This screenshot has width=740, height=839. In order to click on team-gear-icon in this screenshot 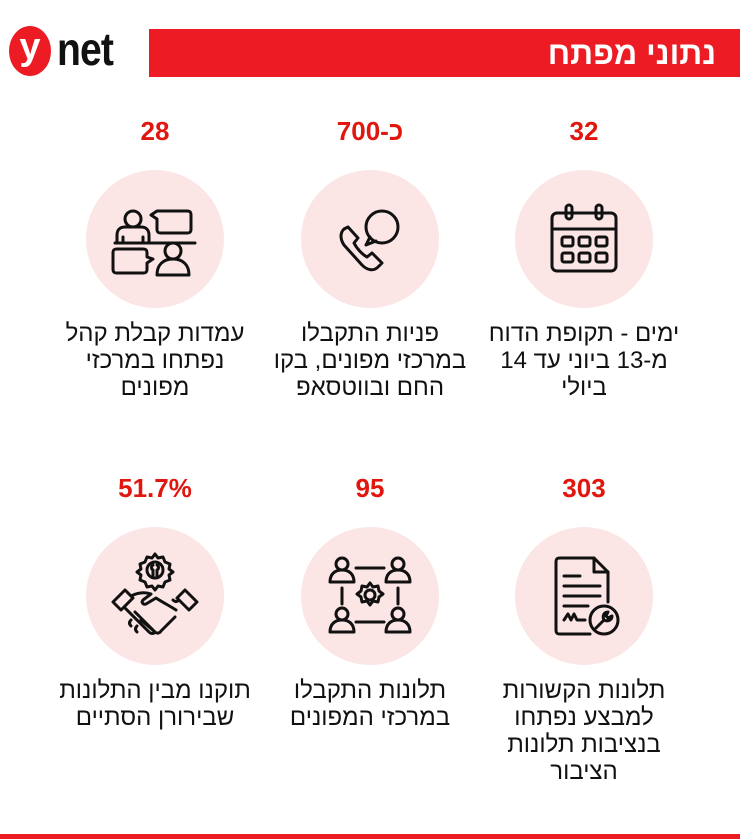, I will do `click(370, 595)`.